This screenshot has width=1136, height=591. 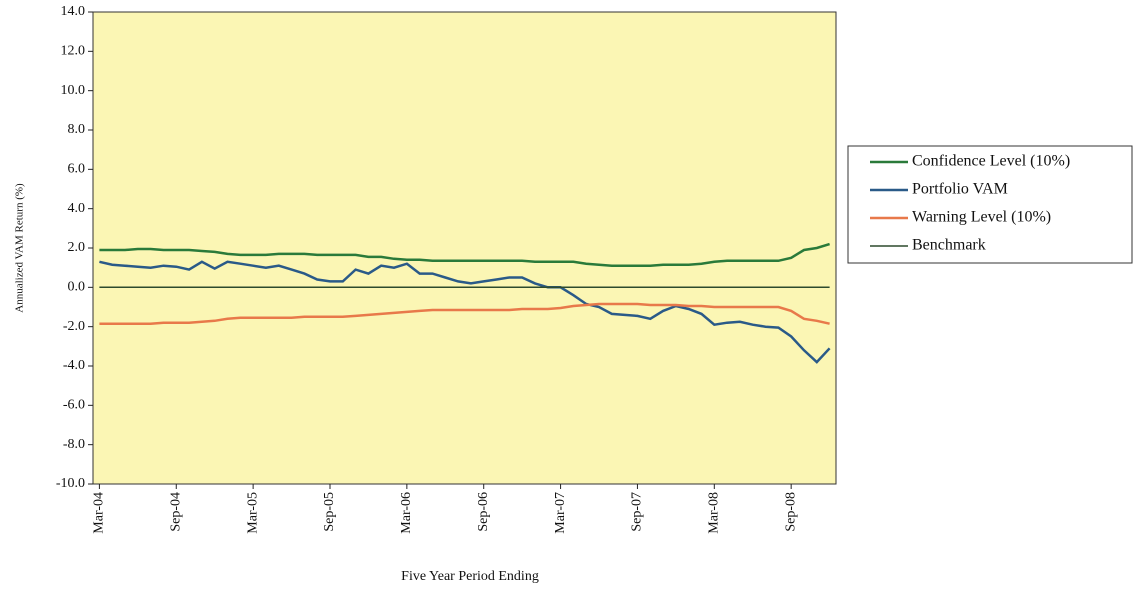 What do you see at coordinates (74, 444) in the screenshot?
I see `y-tick-label: -8.0` at bounding box center [74, 444].